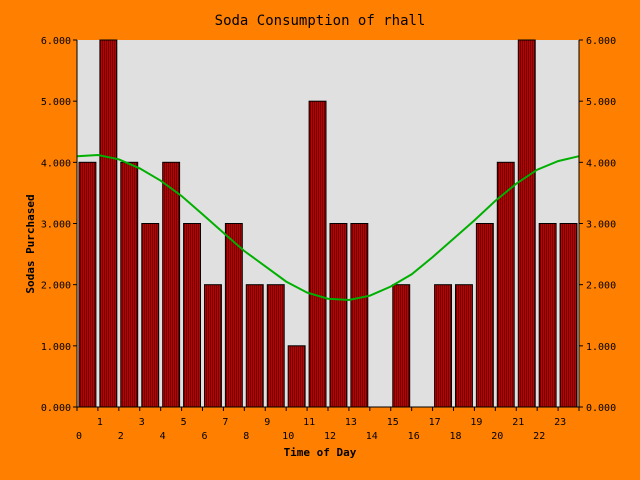 This screenshot has width=640, height=480. Describe the element at coordinates (56, 41) in the screenshot. I see `y-tick-label-left: 6.000` at that location.